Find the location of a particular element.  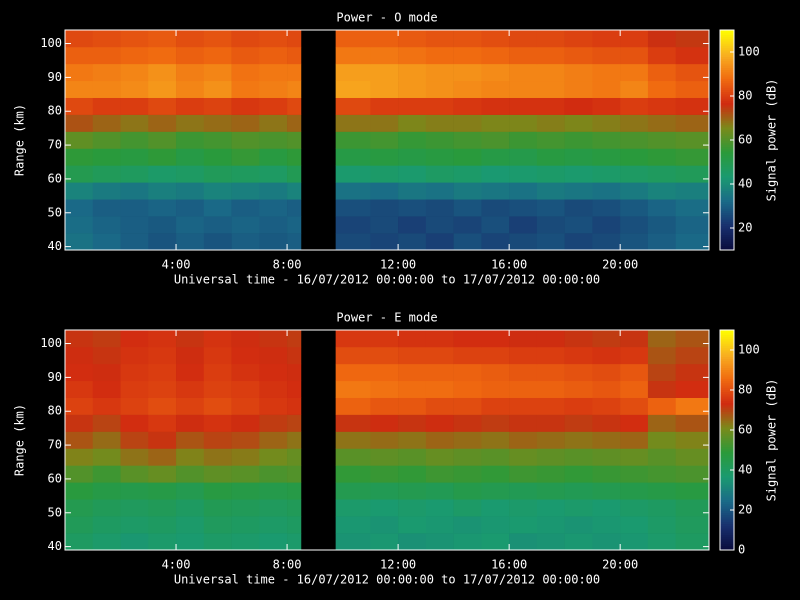

y-tick-label: 50 is located at coordinates (55, 212).